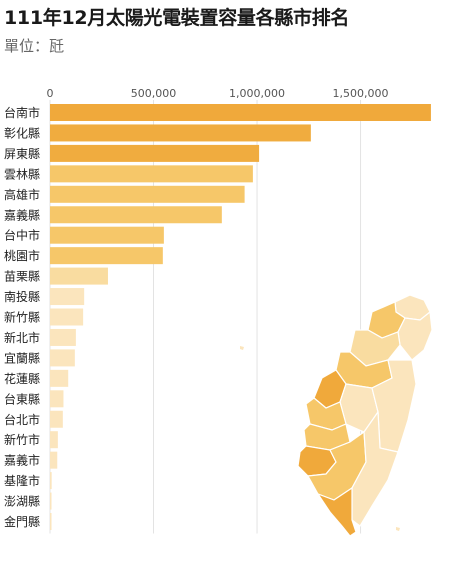 This screenshot has width=474, height=562. I want to click on category-label: 新竹縣, so click(22, 317).